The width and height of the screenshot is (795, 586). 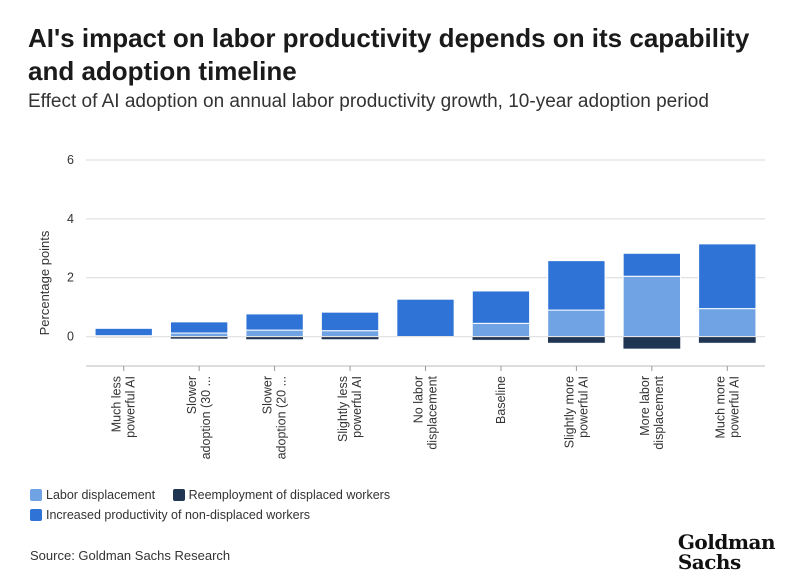 I want to click on x-tick-label: Much morepowerful AI, so click(x=727, y=407).